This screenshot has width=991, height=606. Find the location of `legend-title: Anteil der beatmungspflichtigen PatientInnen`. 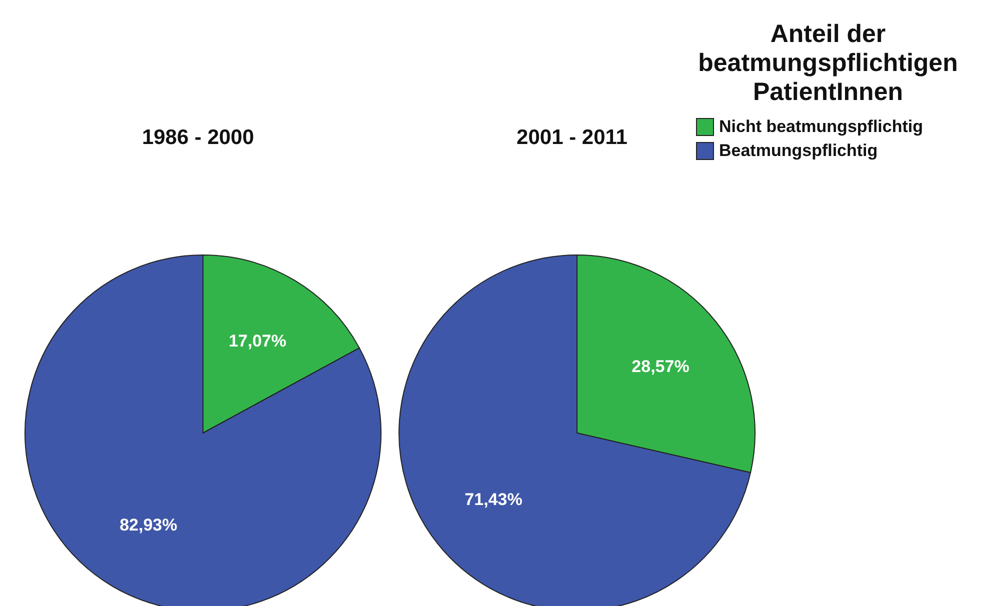

legend-title: Anteil der beatmungspflichtigen PatientInnen is located at coordinates (828, 63).